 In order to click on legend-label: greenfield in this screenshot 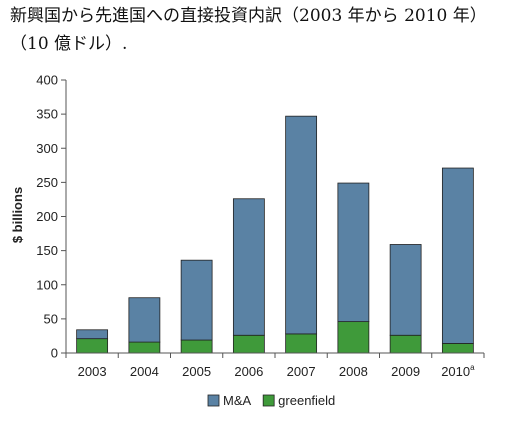, I will do `click(306, 400)`.